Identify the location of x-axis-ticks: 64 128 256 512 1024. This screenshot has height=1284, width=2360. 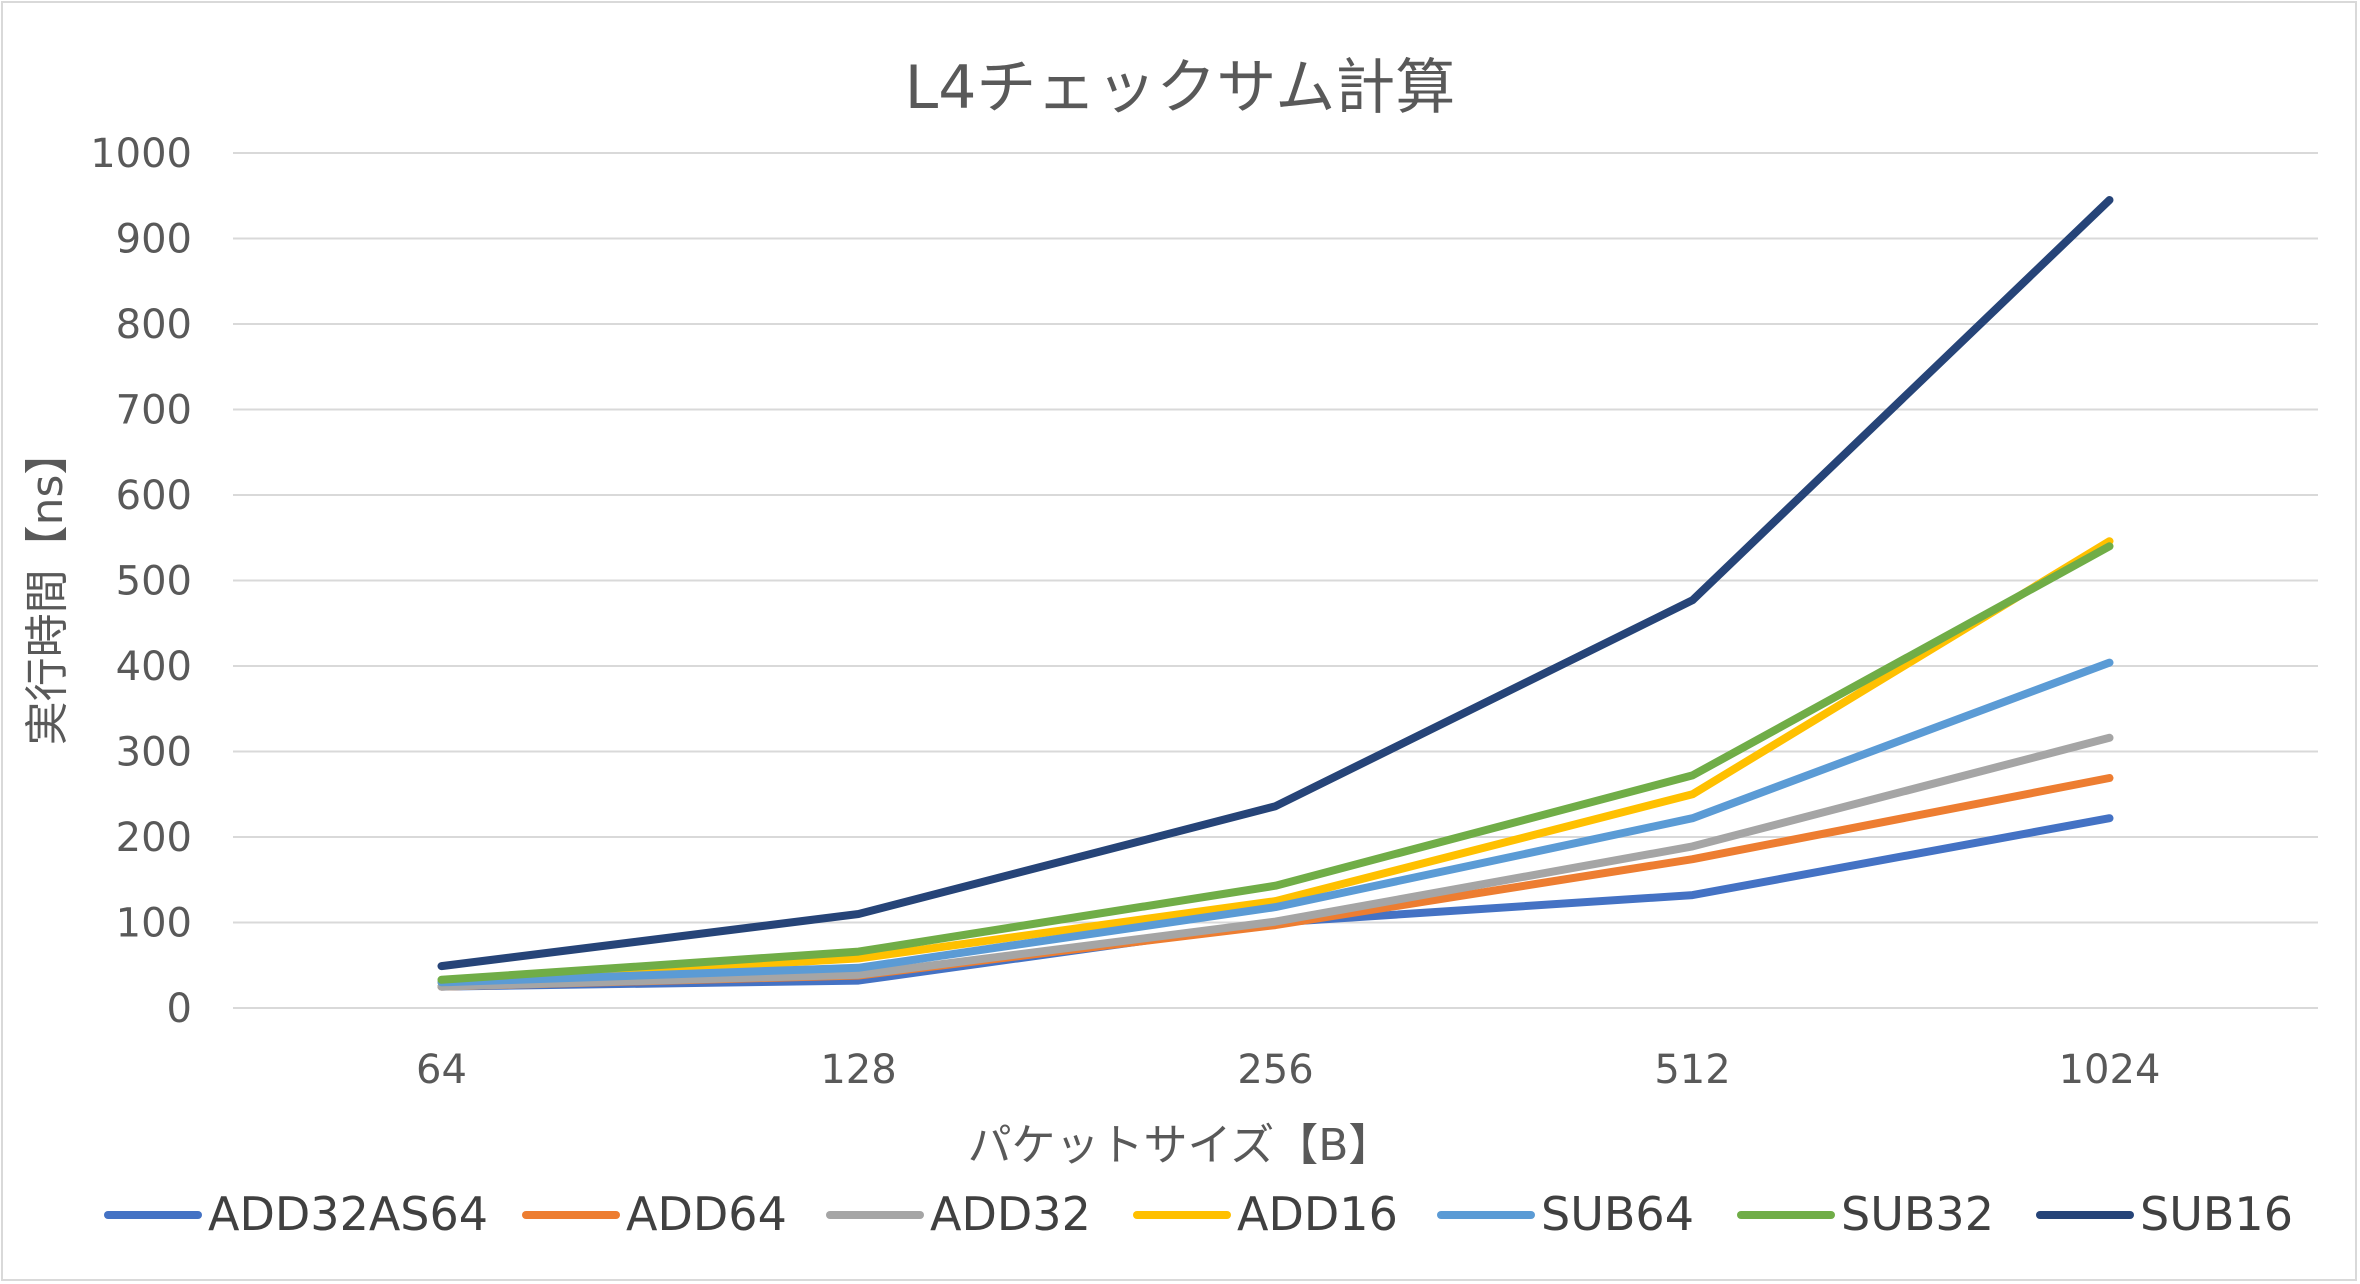
(1288, 1070).